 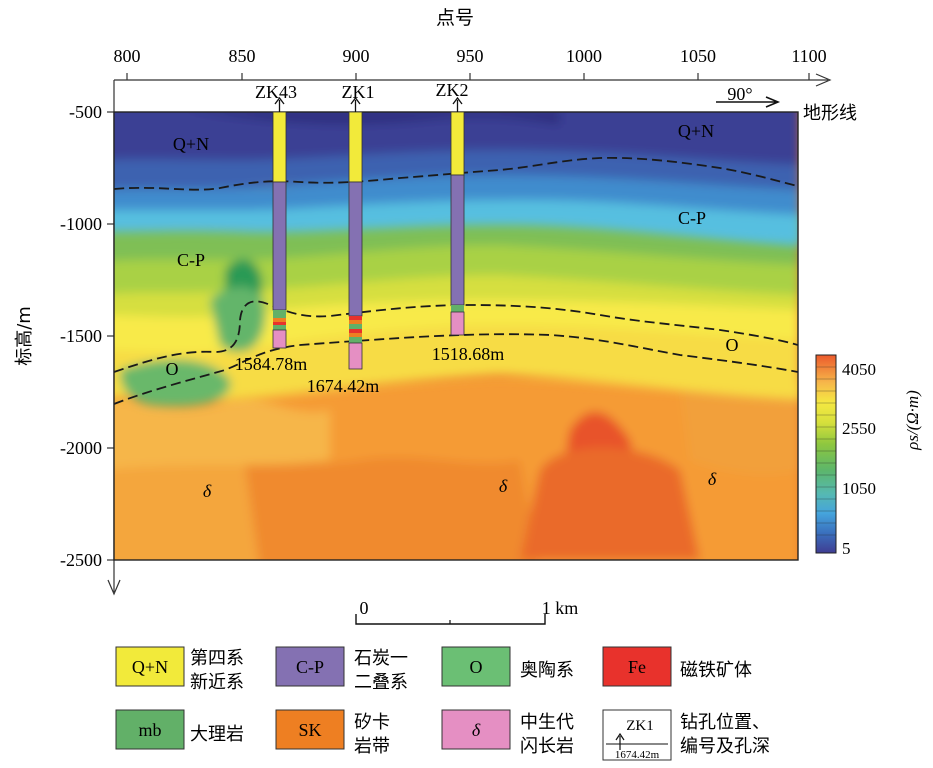 I want to click on colorbar-title: ρs/(Ω·m), so click(x=912, y=420).